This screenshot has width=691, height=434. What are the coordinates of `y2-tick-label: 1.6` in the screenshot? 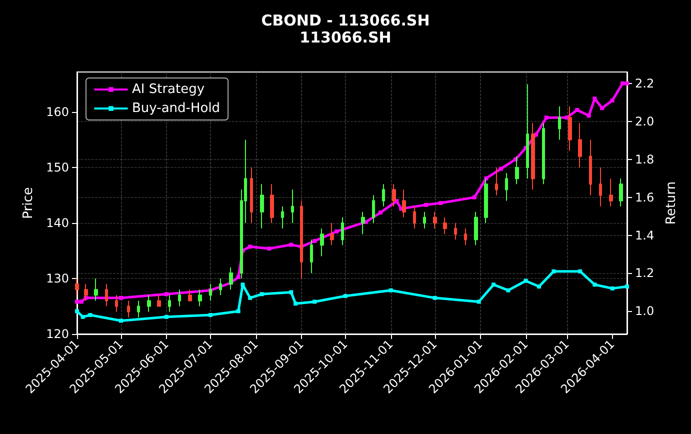 It's located at (644, 197).